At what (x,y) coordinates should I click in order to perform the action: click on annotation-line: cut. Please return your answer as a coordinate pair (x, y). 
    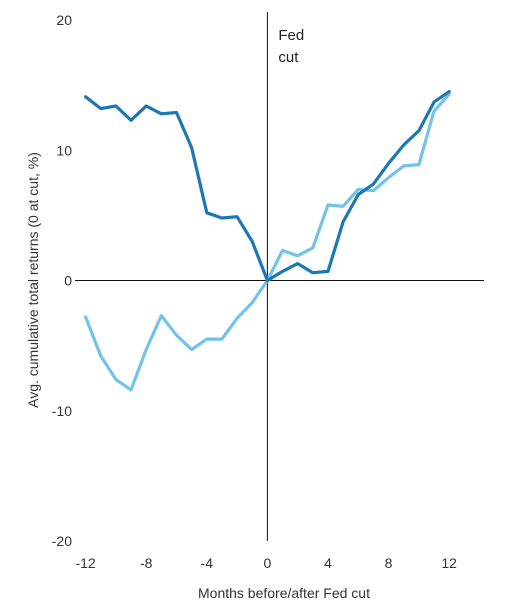
    Looking at the image, I should click on (288, 57).